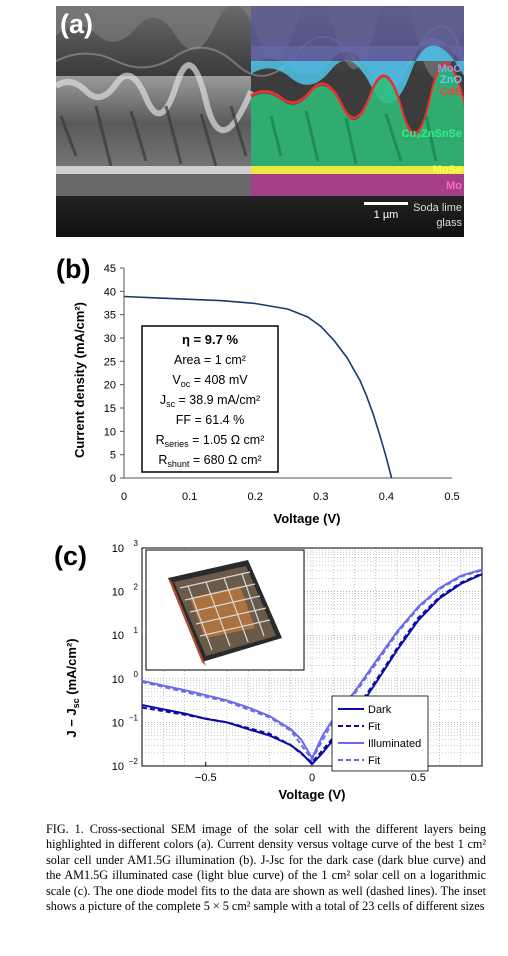 The image size is (508, 956). What do you see at coordinates (451, 92) in the screenshot?
I see `layer-label-cds: CdS` at bounding box center [451, 92].